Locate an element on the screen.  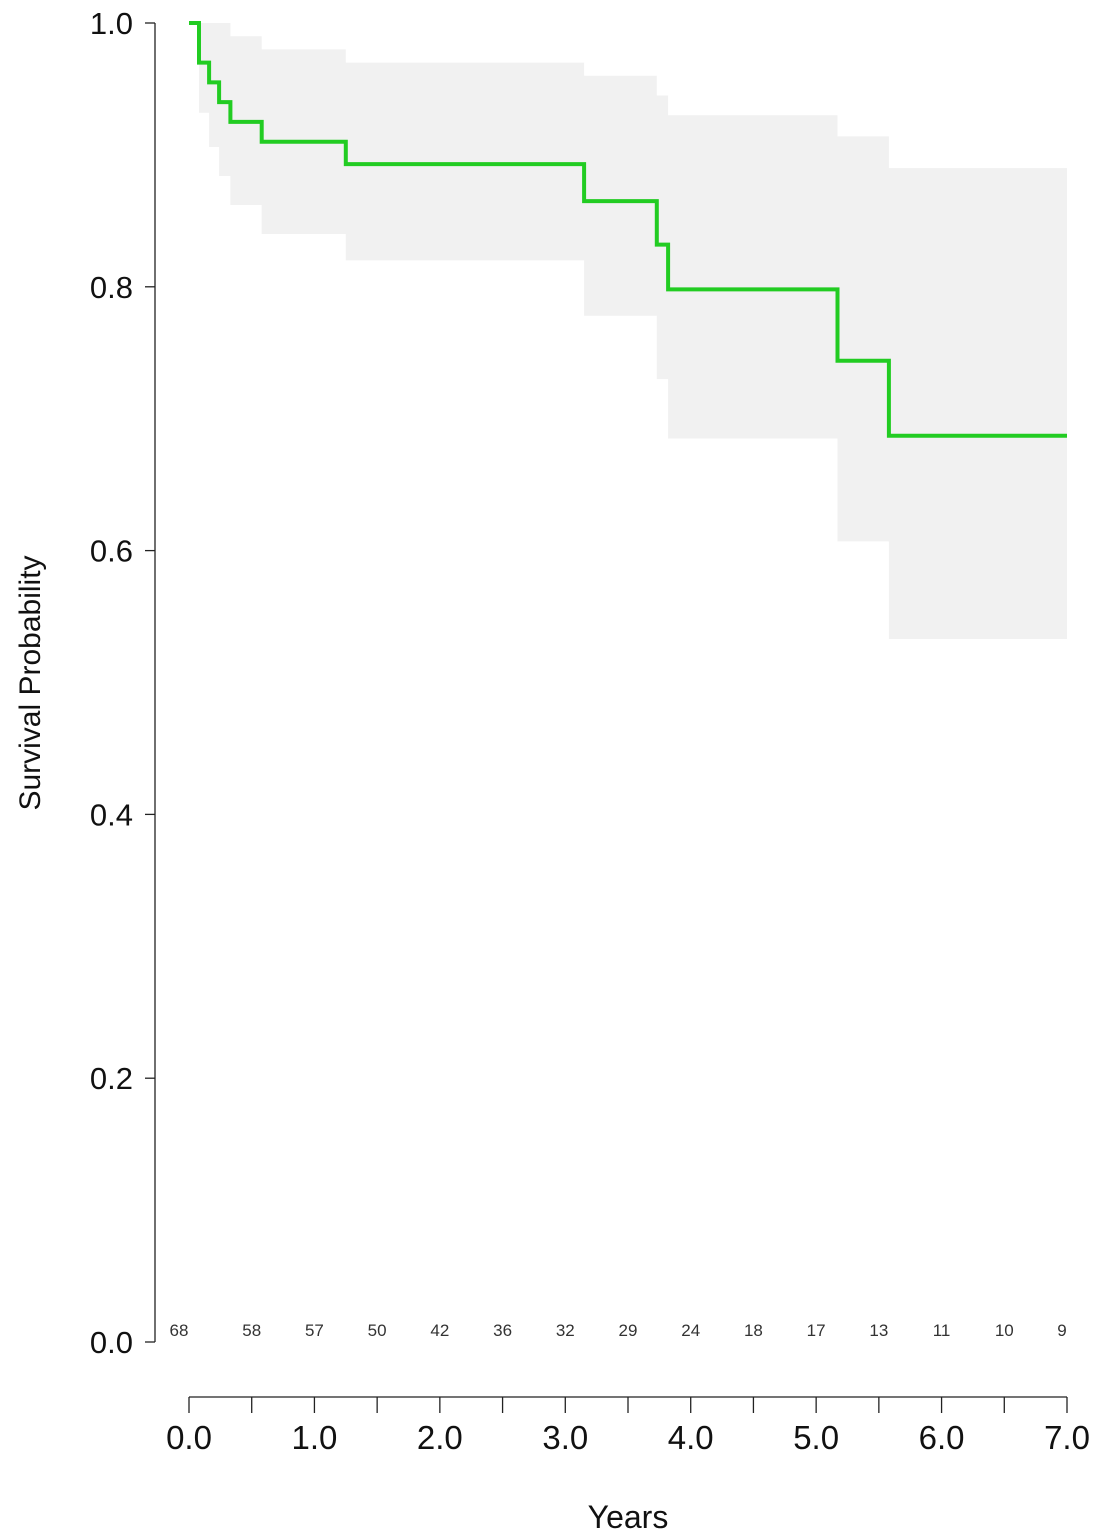
number-at-risk-label: 18 is located at coordinates (753, 1330).